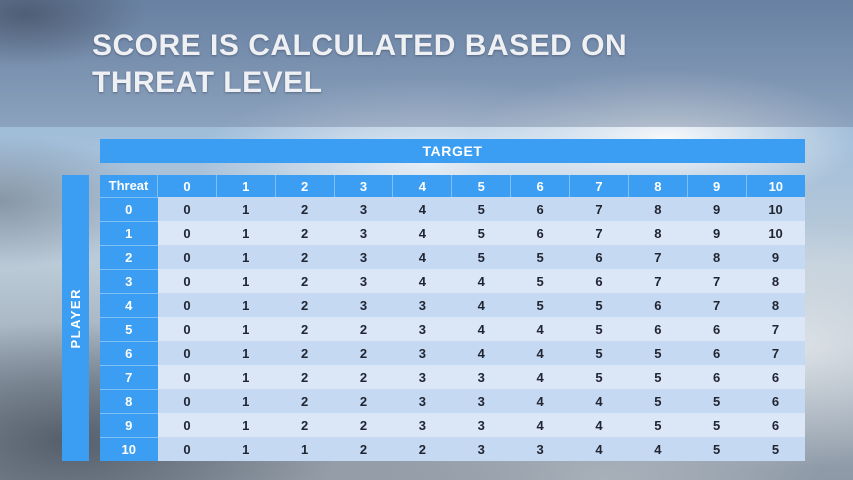  I want to click on threat-corner-header: Threat, so click(129, 186).